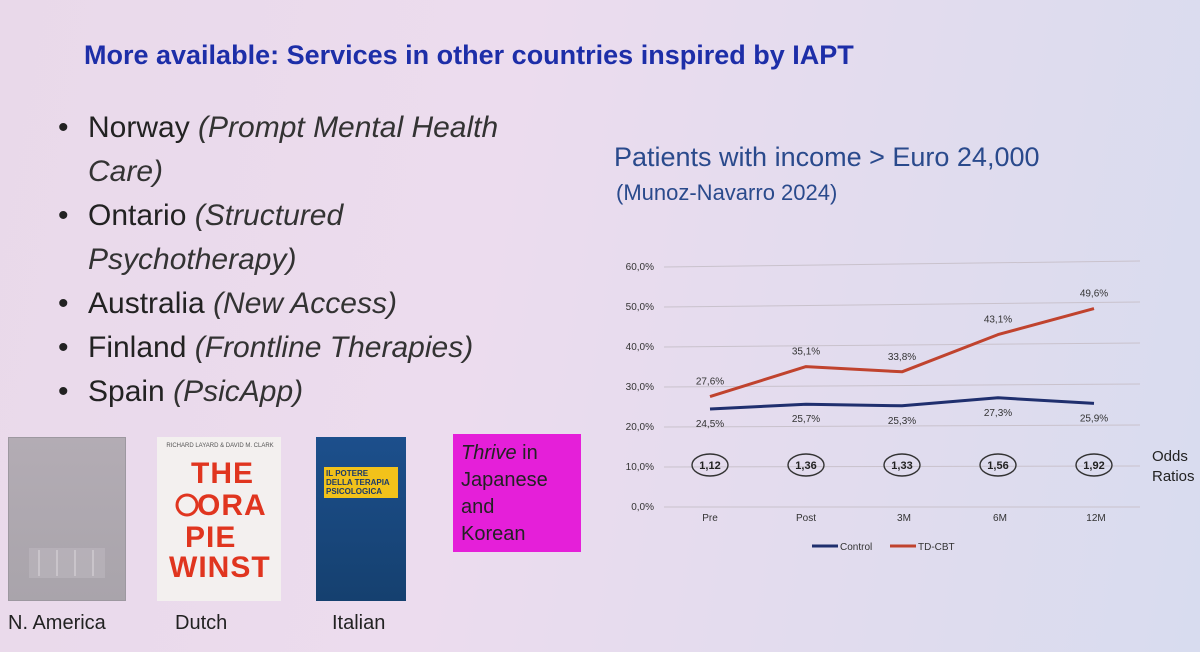 This screenshot has height=652, width=1200. Describe the element at coordinates (57, 623) in the screenshot. I see `caption-north-america: N. America` at that location.